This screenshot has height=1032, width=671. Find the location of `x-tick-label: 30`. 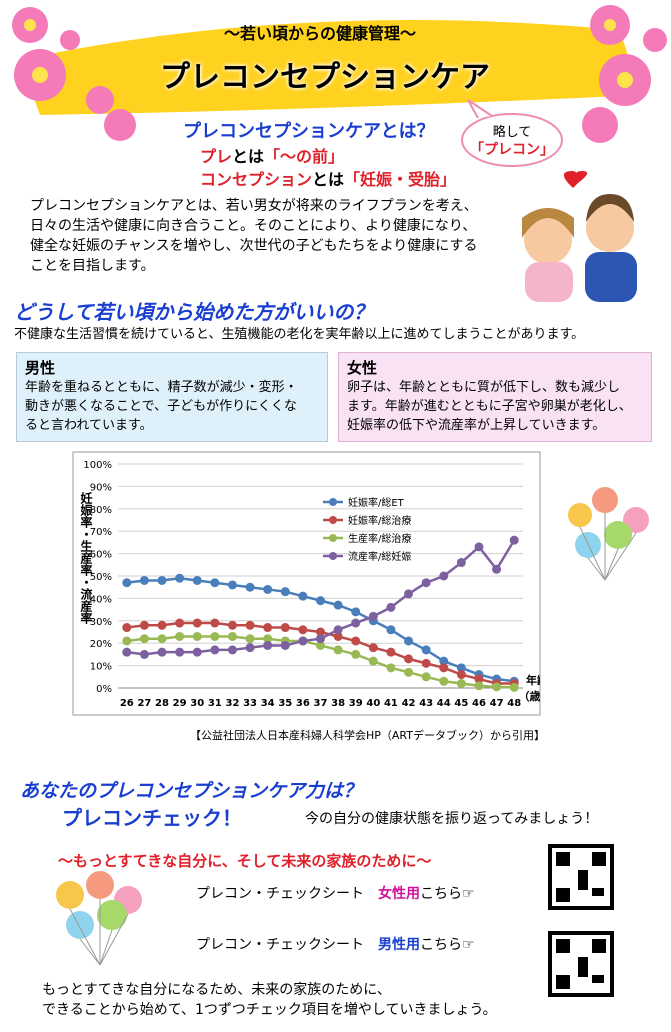

x-tick-label: 30 is located at coordinates (197, 703).